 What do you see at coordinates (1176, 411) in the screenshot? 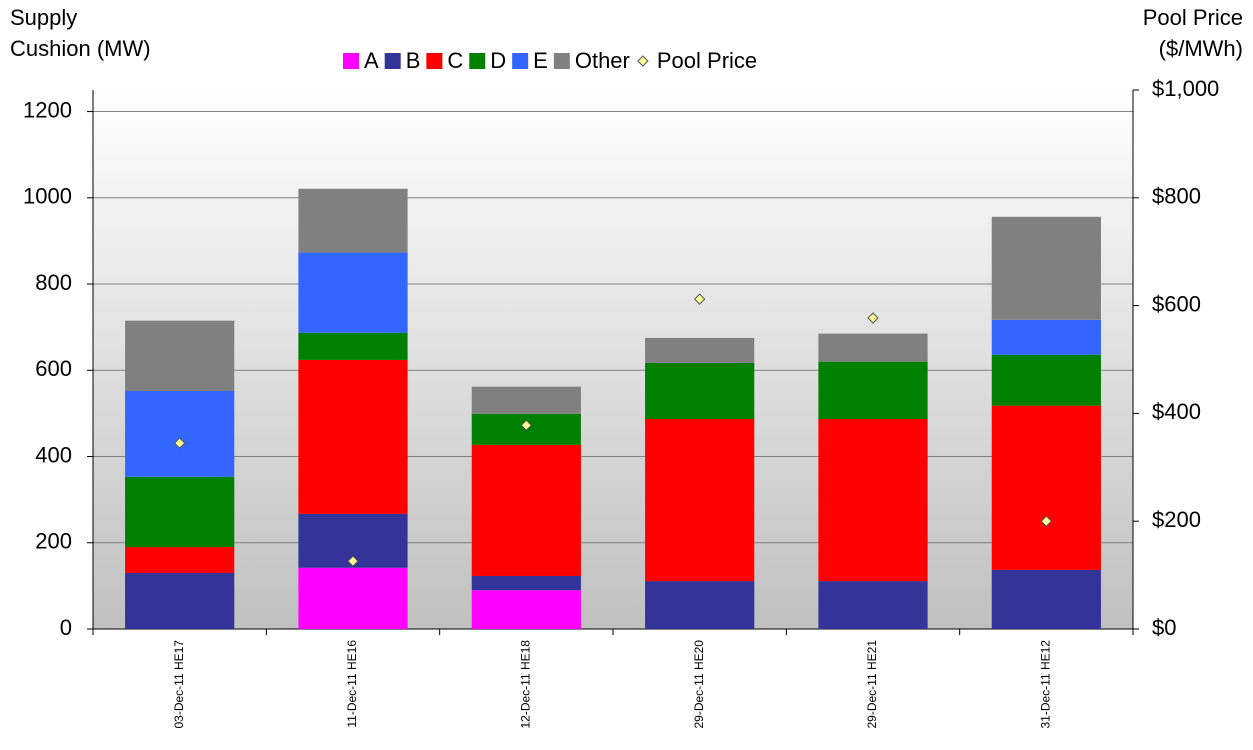
I see `y2-tick-label: $400` at bounding box center [1176, 411].